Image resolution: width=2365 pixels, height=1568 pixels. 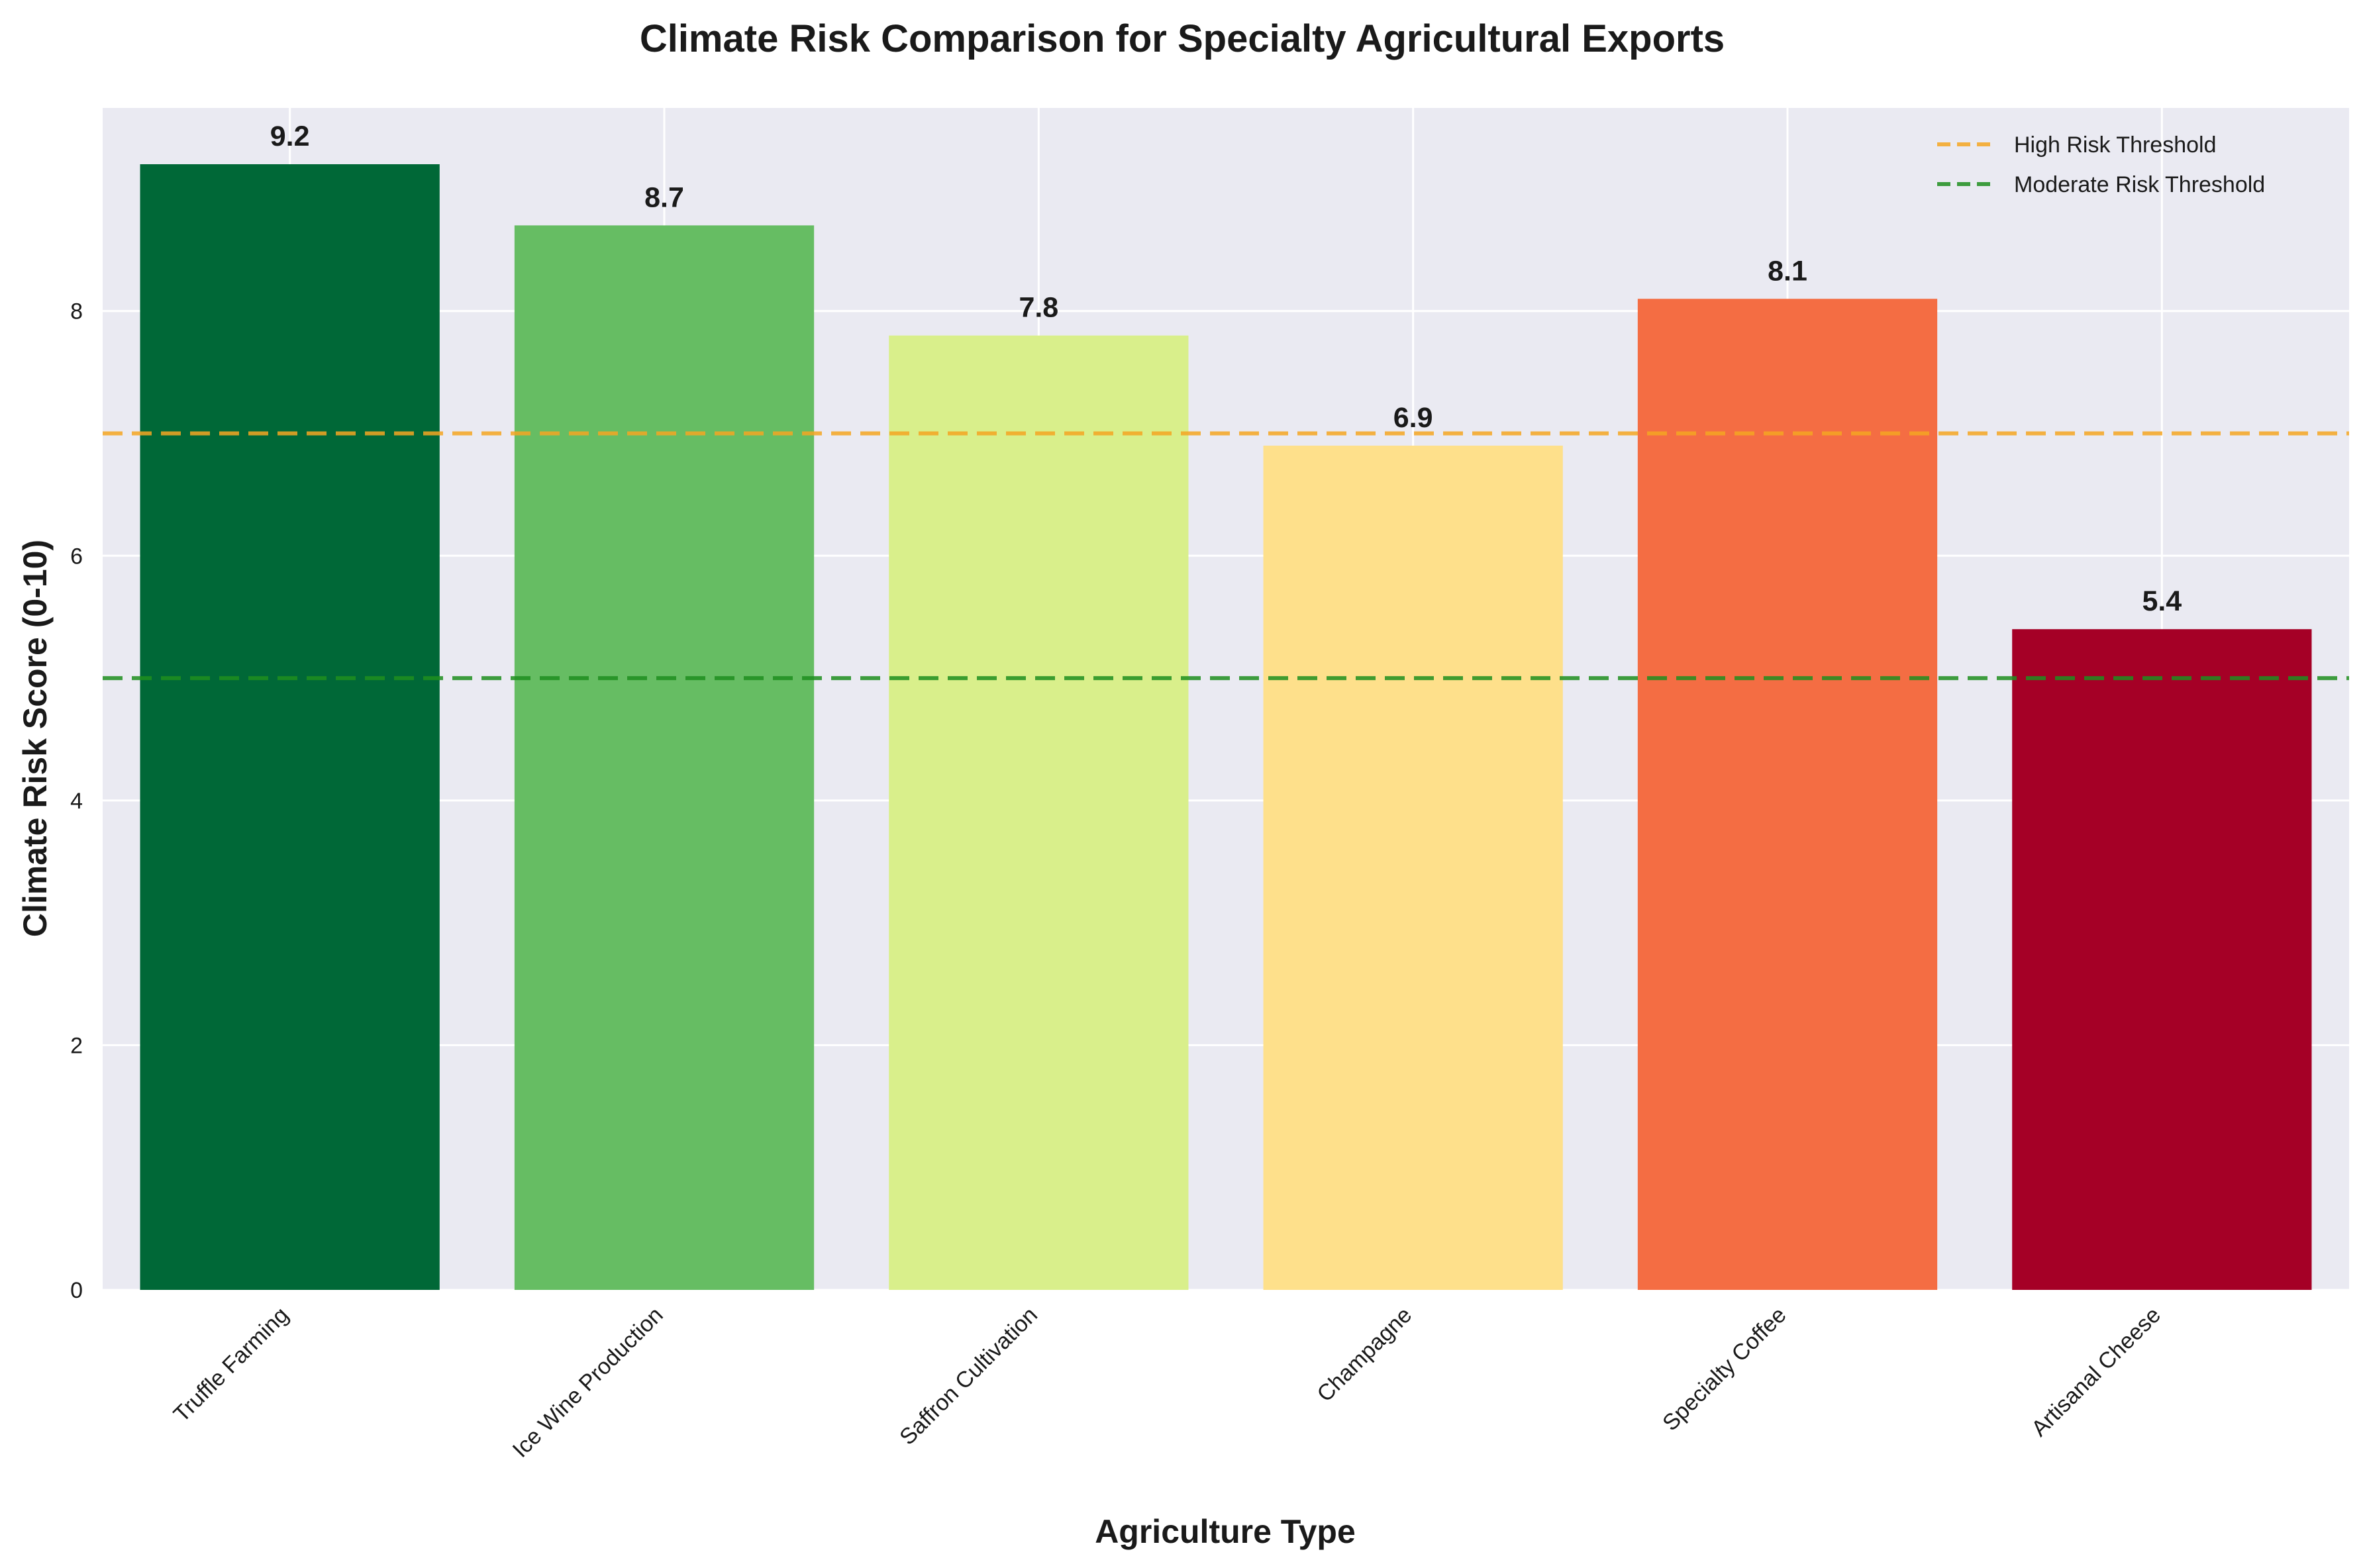 I want to click on legend-entry: Moderate Risk Threshold, so click(x=2139, y=184).